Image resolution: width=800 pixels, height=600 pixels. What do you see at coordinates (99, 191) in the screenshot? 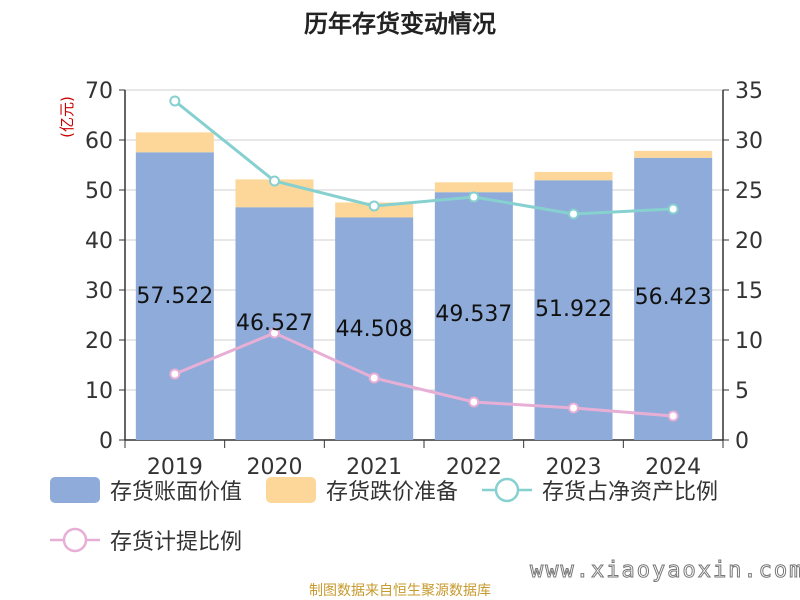
I see `left-axis-tick-label: 50` at bounding box center [99, 191].